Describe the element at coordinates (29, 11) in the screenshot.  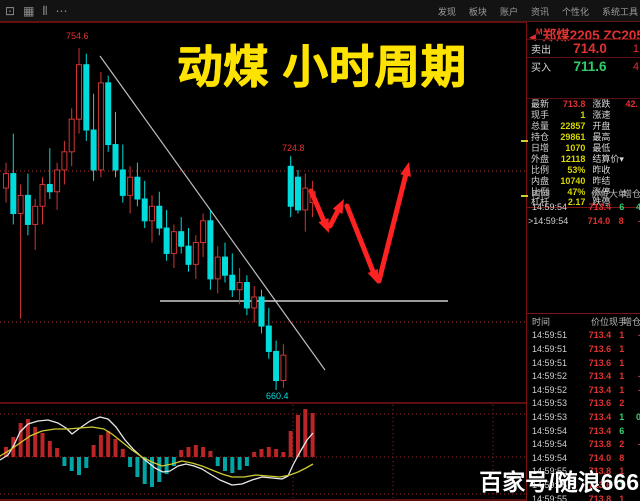
I see `grid-icon: ▦` at that location.